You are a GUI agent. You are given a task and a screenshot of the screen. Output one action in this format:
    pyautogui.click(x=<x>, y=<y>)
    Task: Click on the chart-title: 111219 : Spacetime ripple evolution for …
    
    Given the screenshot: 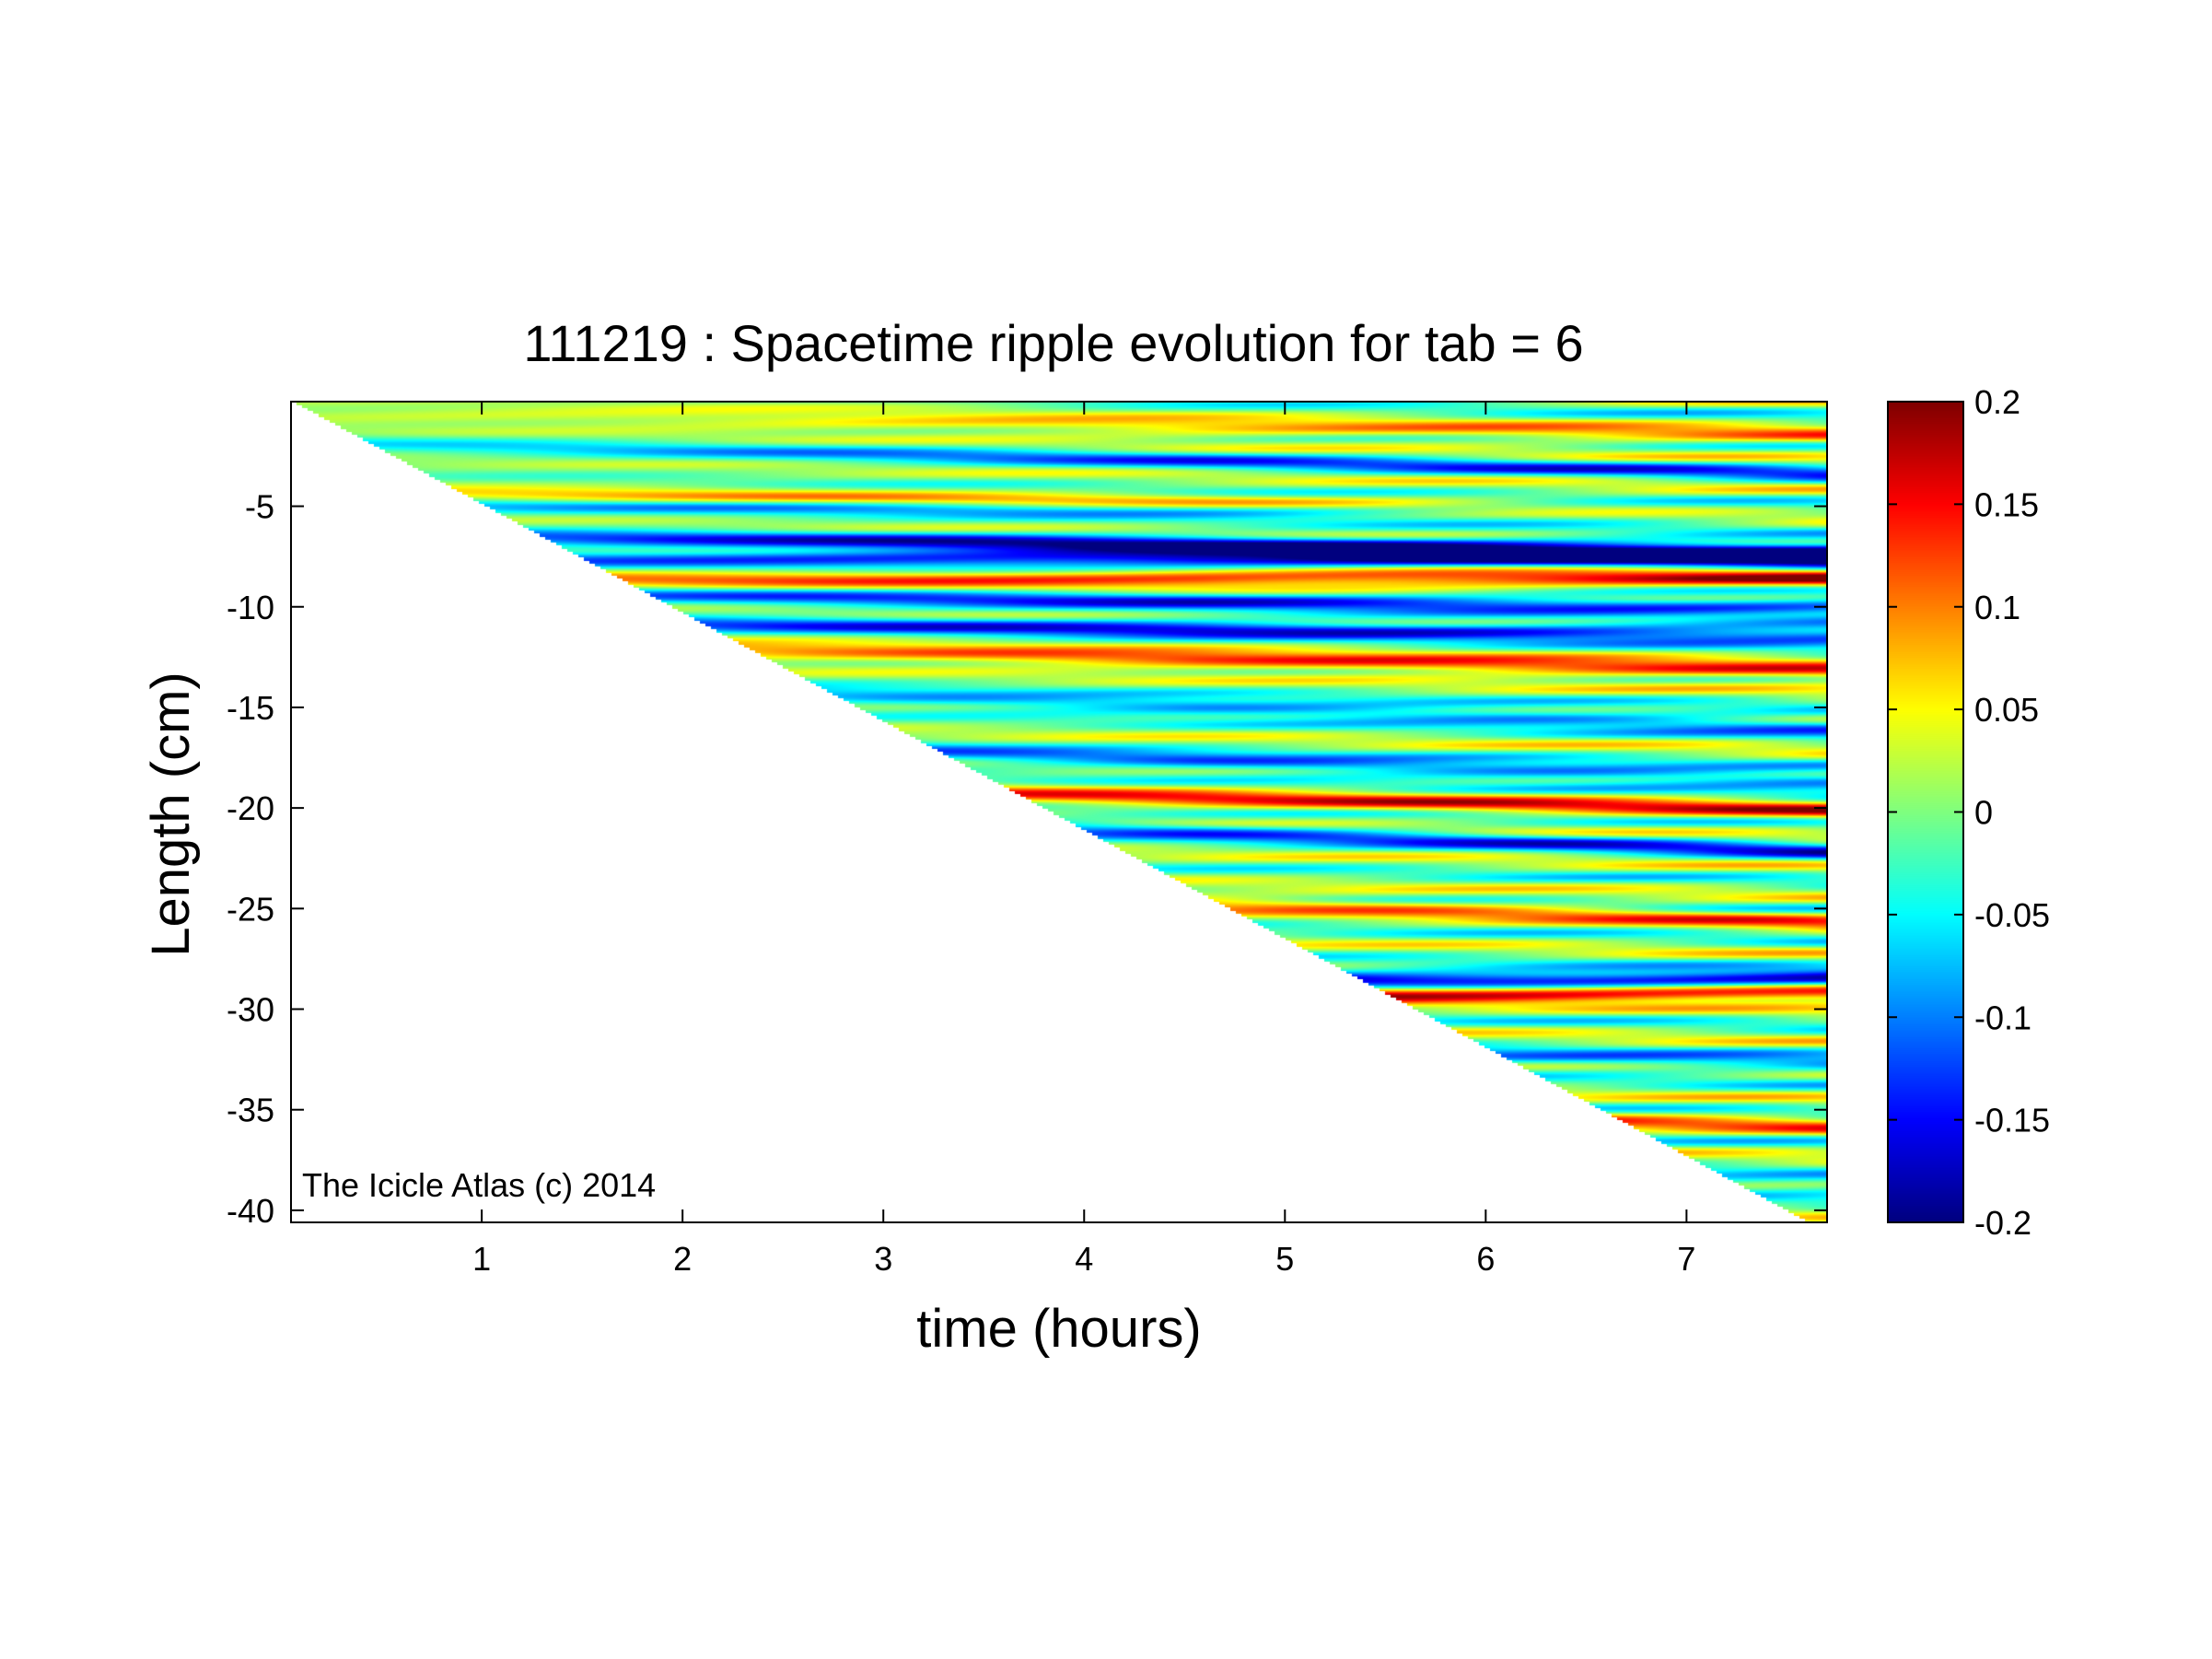 What is the action you would take?
    pyautogui.click(x=1053, y=343)
    